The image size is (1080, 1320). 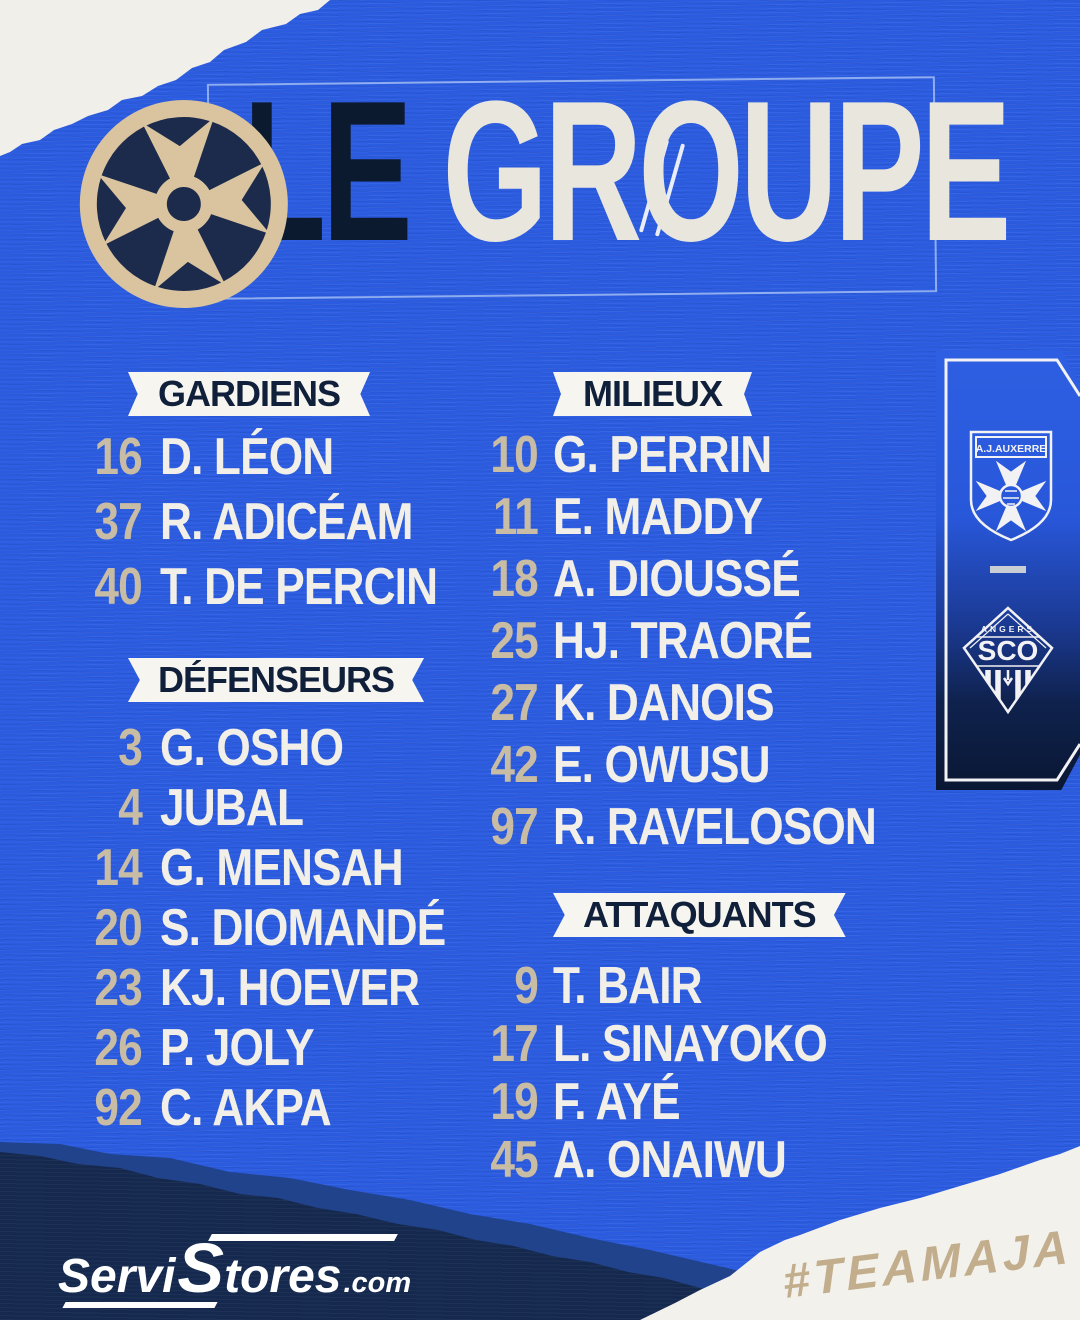 I want to click on player-row: 17 L. SINAYOKO, so click(x=678, y=1043).